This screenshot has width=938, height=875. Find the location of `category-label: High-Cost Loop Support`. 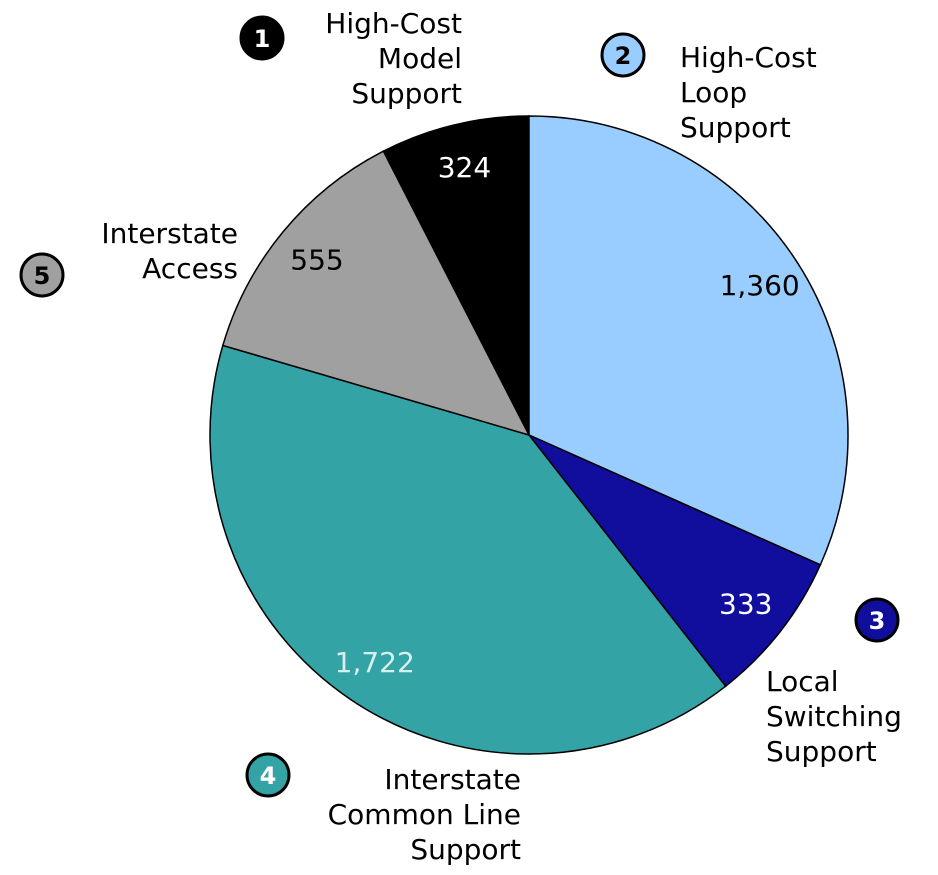

category-label: High-Cost Loop Support is located at coordinates (748, 92).